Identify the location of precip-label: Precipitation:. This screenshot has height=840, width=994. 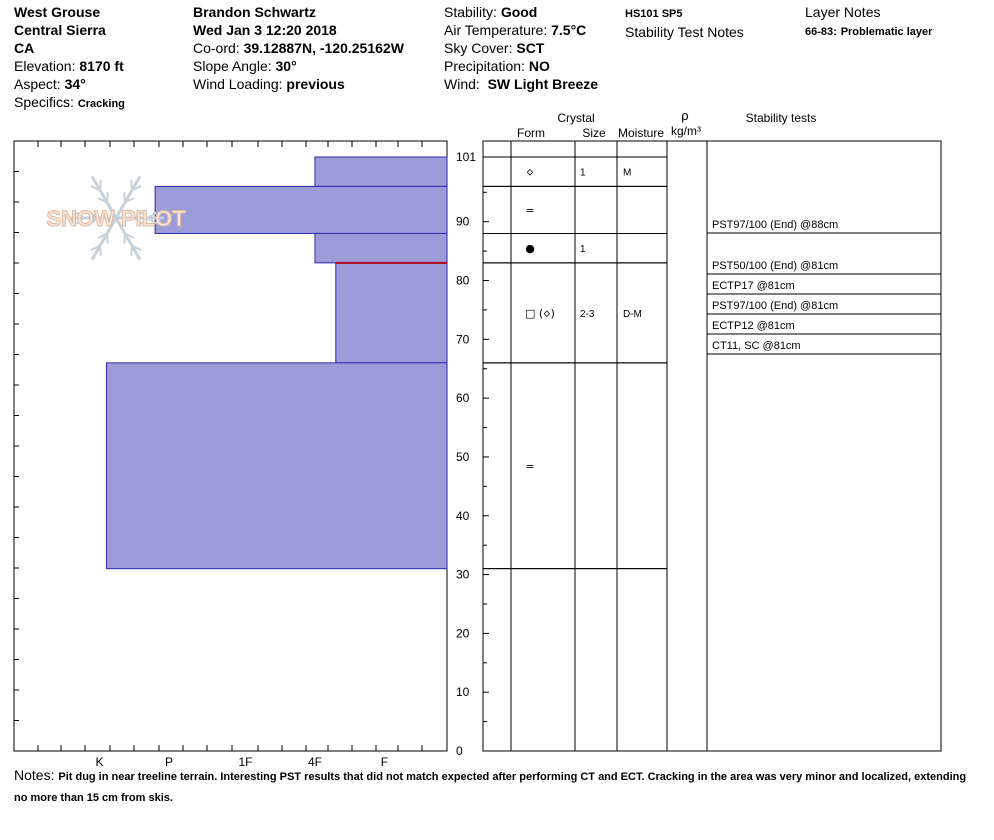
(484, 66).